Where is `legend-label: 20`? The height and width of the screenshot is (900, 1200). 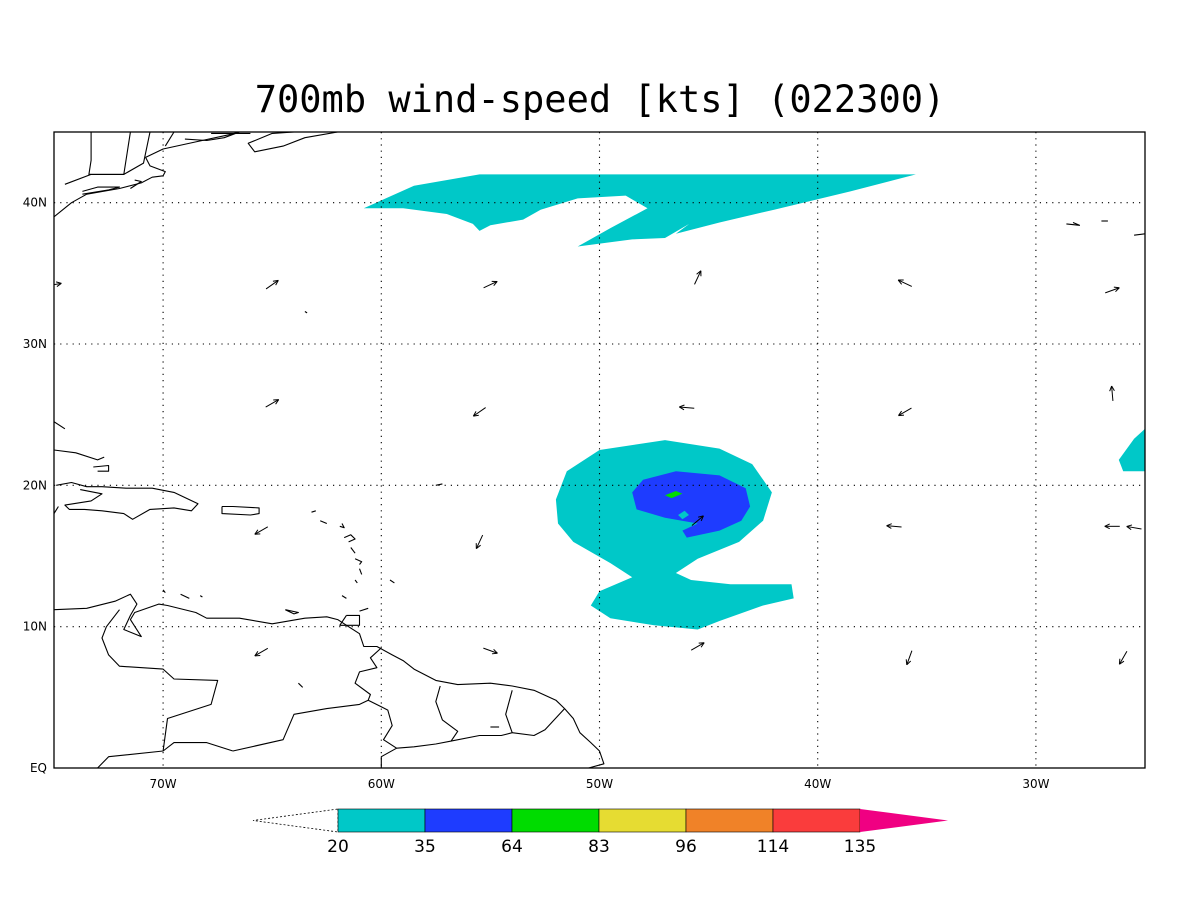
legend-label: 20 is located at coordinates (338, 847).